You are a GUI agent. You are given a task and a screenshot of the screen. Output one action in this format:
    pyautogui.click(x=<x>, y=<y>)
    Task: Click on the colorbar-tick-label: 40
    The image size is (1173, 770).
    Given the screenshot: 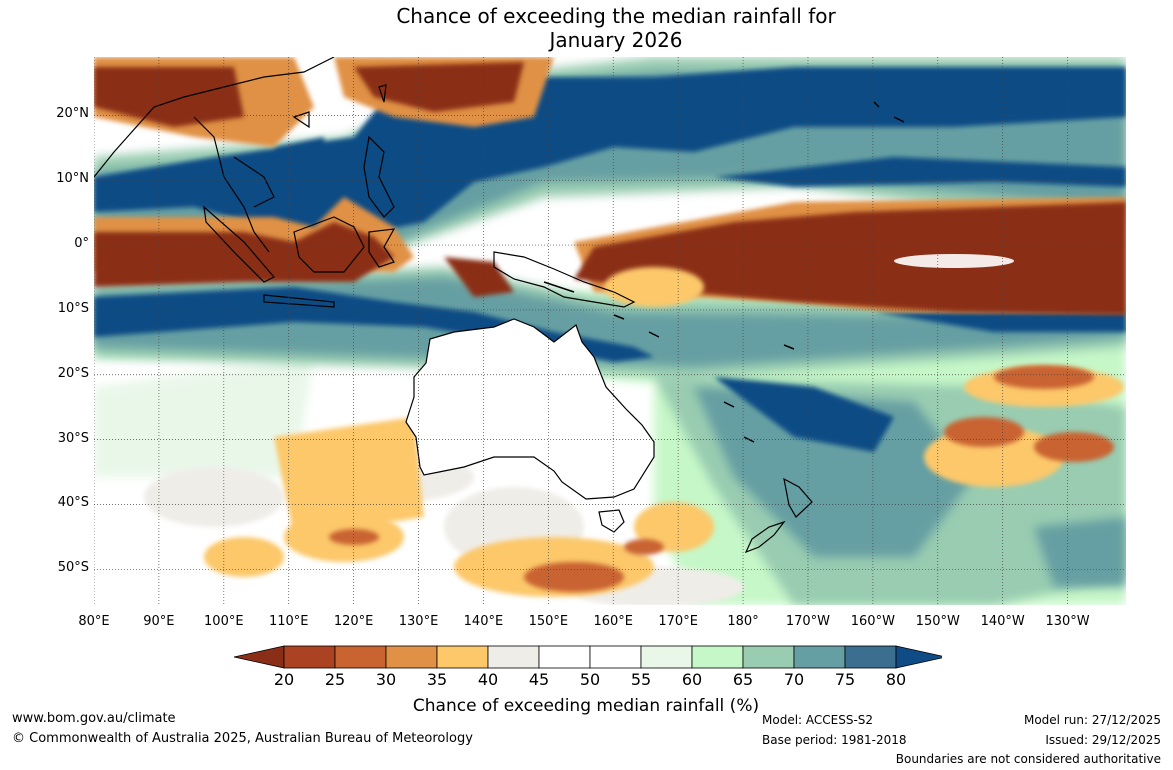 What is the action you would take?
    pyautogui.click(x=488, y=679)
    